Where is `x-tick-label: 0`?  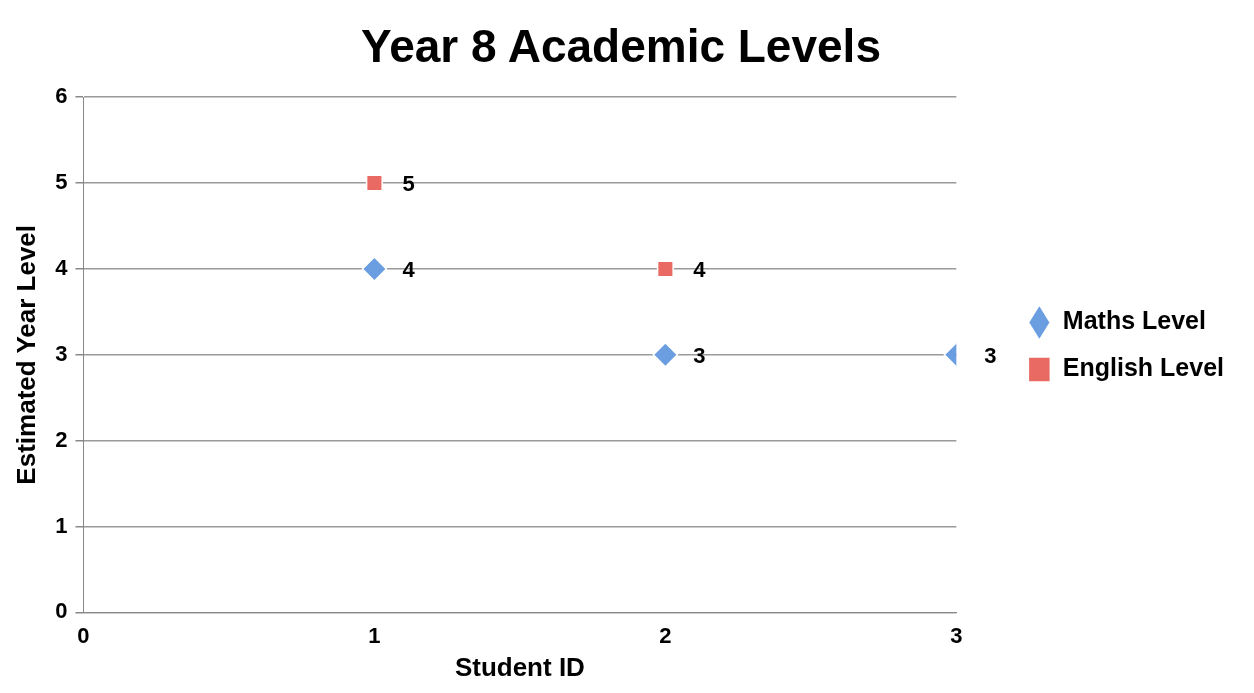 x-tick-label: 0 is located at coordinates (83, 635).